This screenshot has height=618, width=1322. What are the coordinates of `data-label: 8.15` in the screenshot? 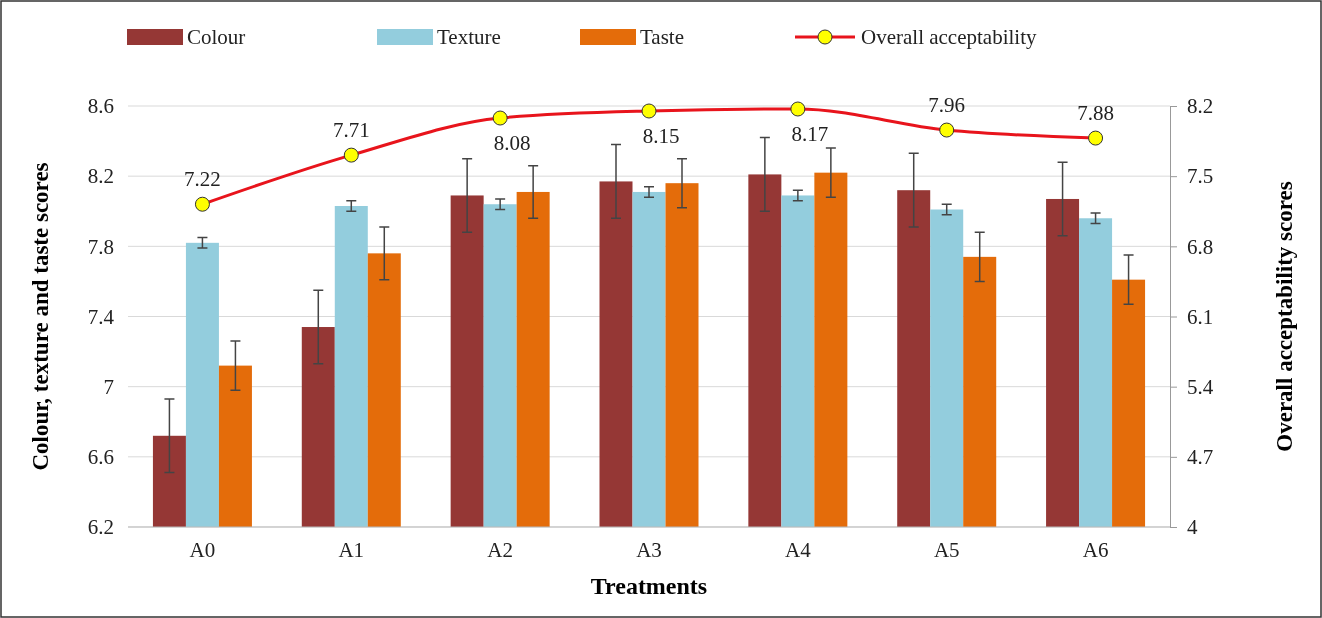 It's located at (661, 136).